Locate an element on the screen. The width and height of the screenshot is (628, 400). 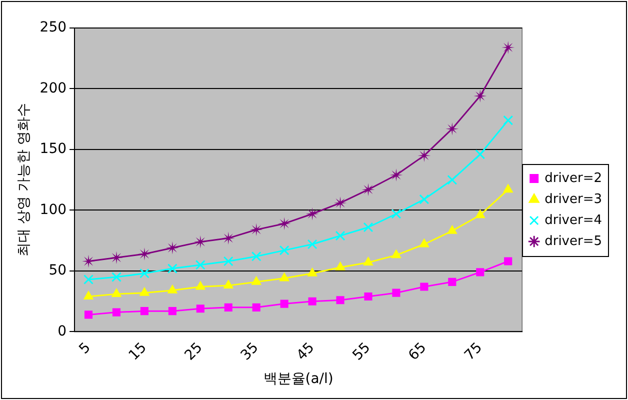
y-tick-label: 0 is located at coordinates (62, 331).